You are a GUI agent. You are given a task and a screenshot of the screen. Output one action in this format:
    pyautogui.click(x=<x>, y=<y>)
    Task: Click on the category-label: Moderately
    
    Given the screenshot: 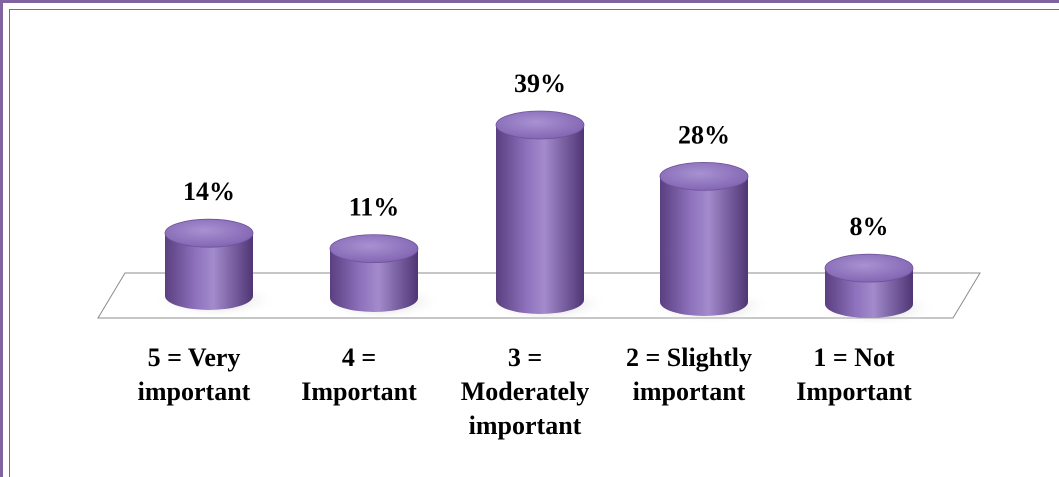 What is the action you would take?
    pyautogui.click(x=525, y=391)
    